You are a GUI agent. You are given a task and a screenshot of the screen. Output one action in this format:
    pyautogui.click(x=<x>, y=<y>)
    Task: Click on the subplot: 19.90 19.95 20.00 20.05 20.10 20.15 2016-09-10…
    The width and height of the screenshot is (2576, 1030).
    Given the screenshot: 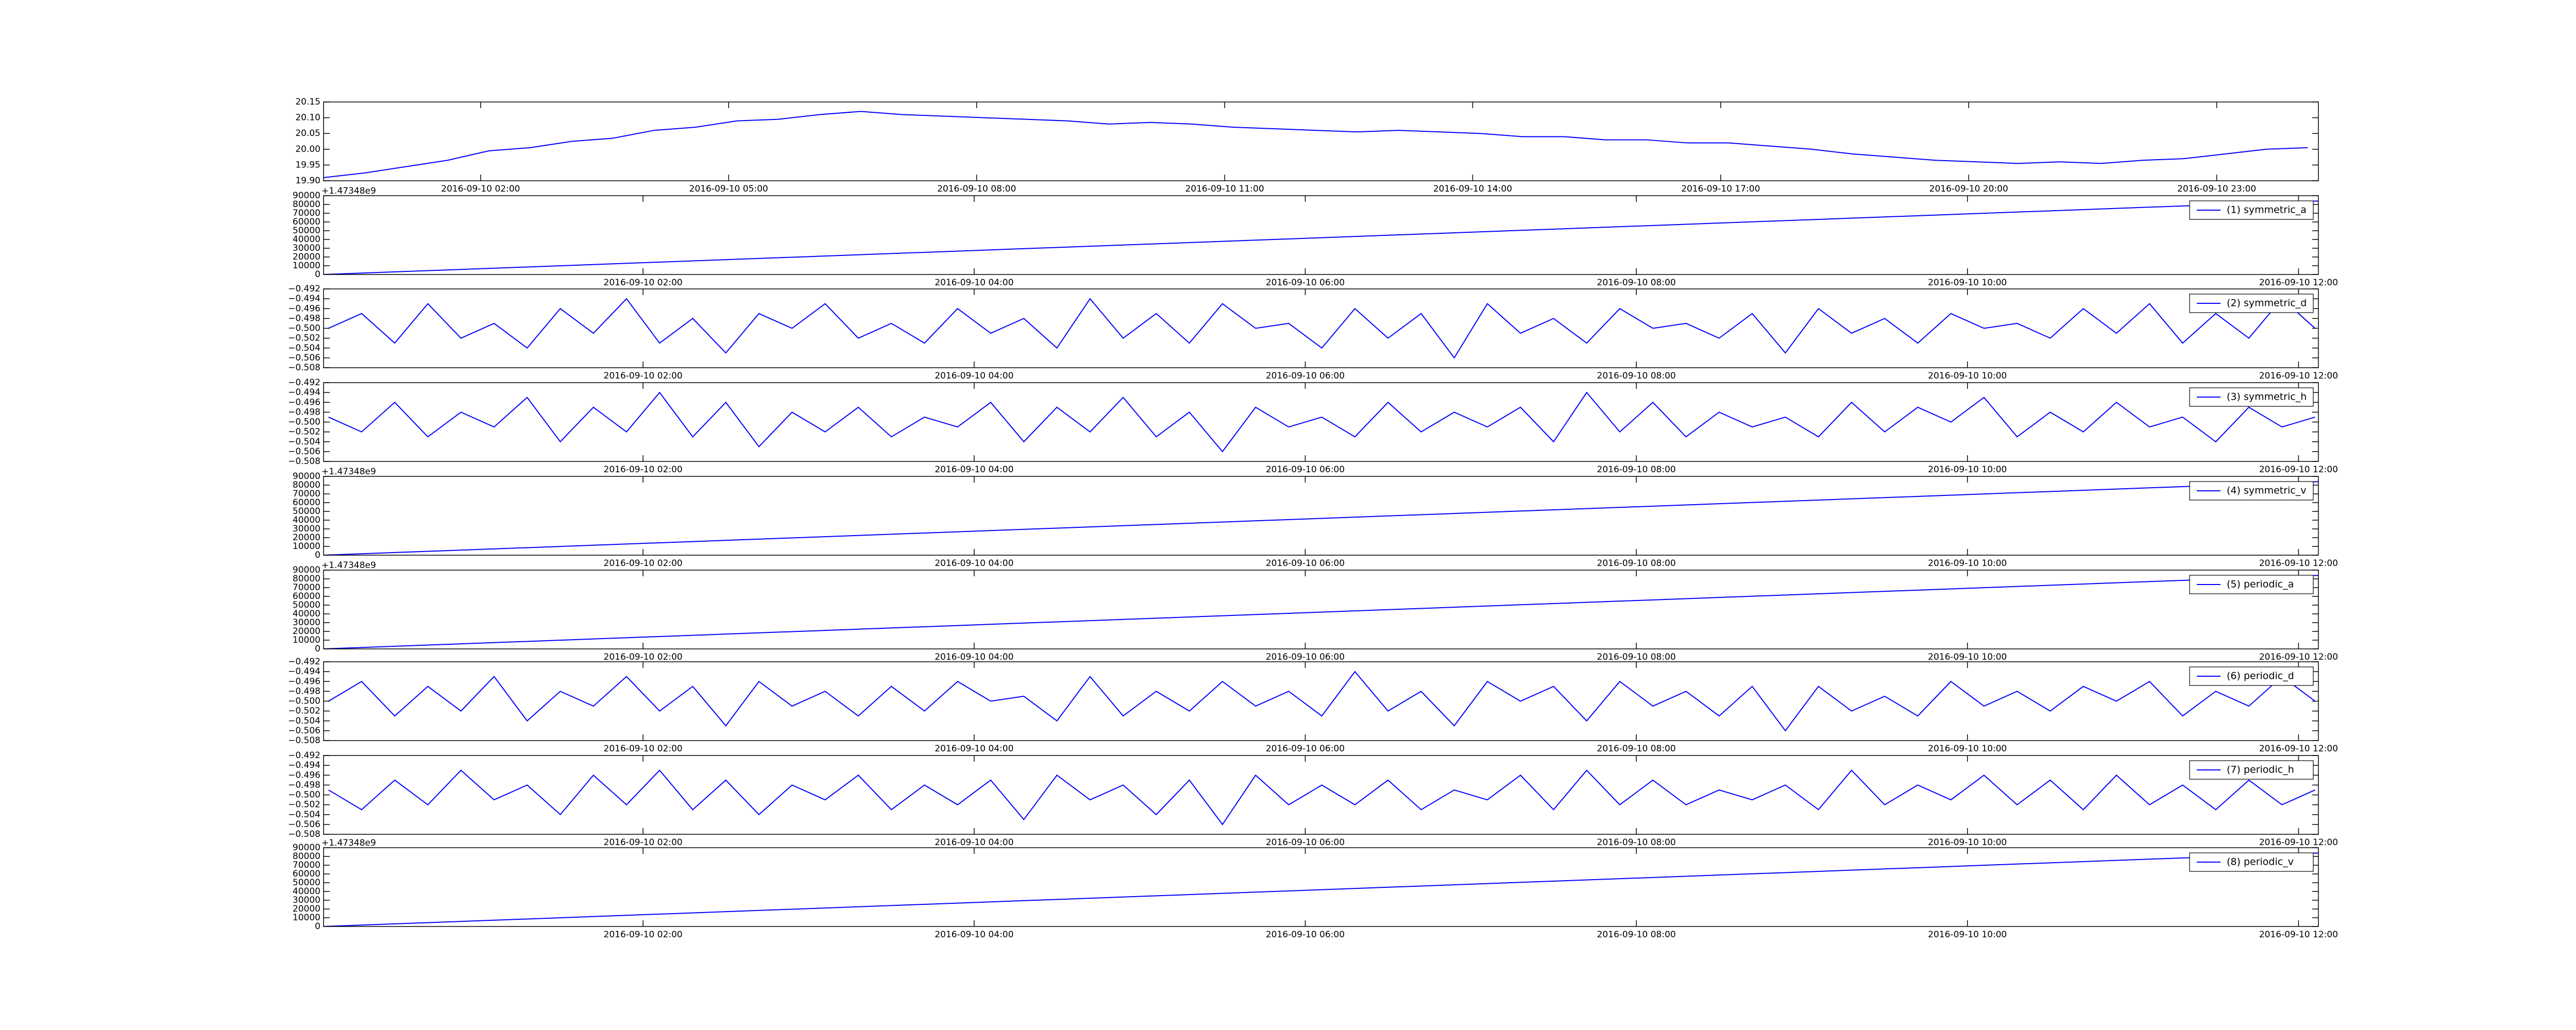 What is the action you would take?
    pyautogui.click(x=1307, y=145)
    